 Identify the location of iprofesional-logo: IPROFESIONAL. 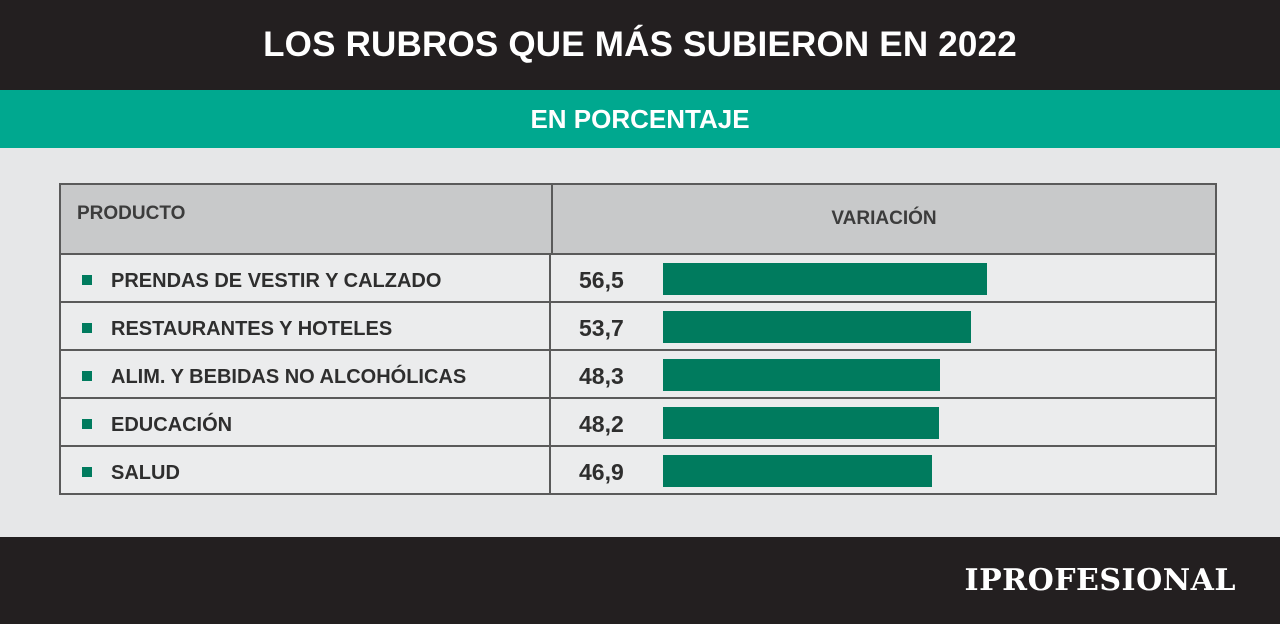
(1100, 580).